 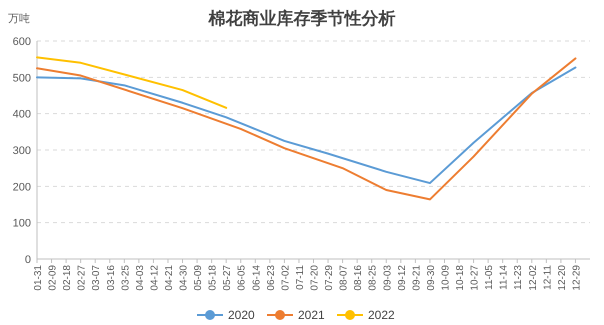 What do you see at coordinates (21, 224) in the screenshot?
I see `y-tick-label: 100` at bounding box center [21, 224].